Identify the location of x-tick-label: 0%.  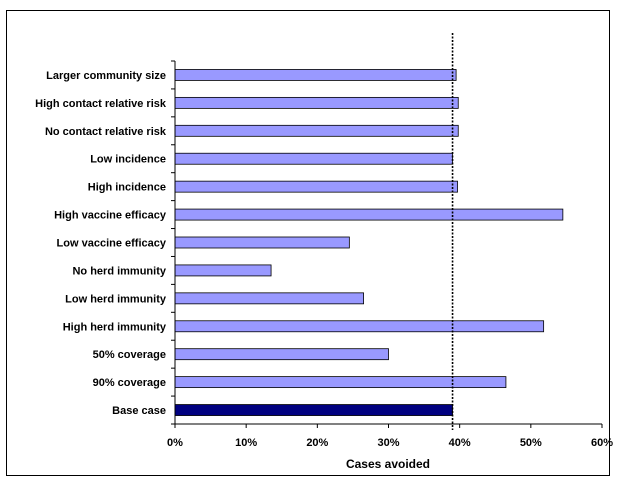
(175, 443).